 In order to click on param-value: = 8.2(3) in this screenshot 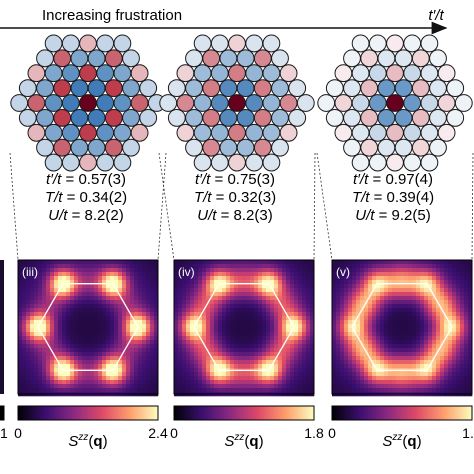, I will do `click(244, 215)`.